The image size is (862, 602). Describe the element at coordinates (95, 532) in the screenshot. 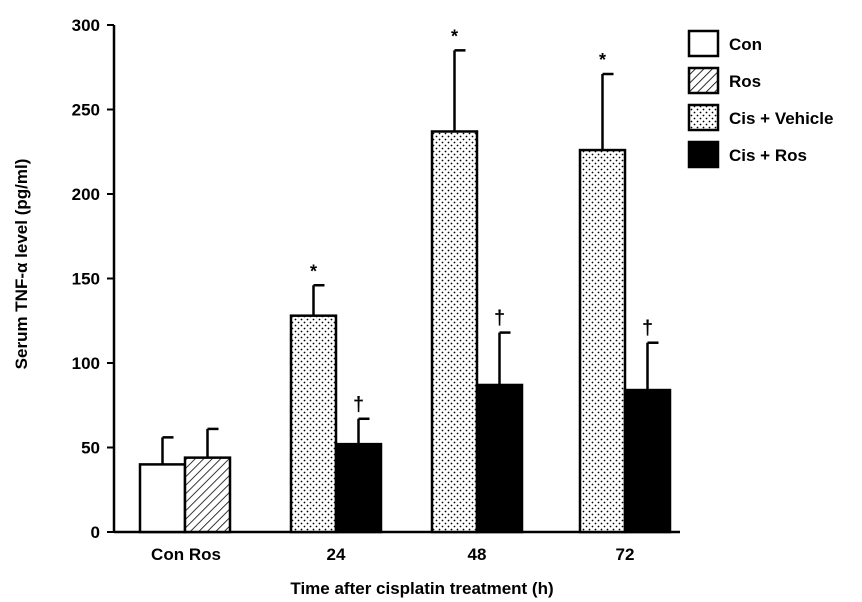

I see `y-tick-label: 0` at that location.